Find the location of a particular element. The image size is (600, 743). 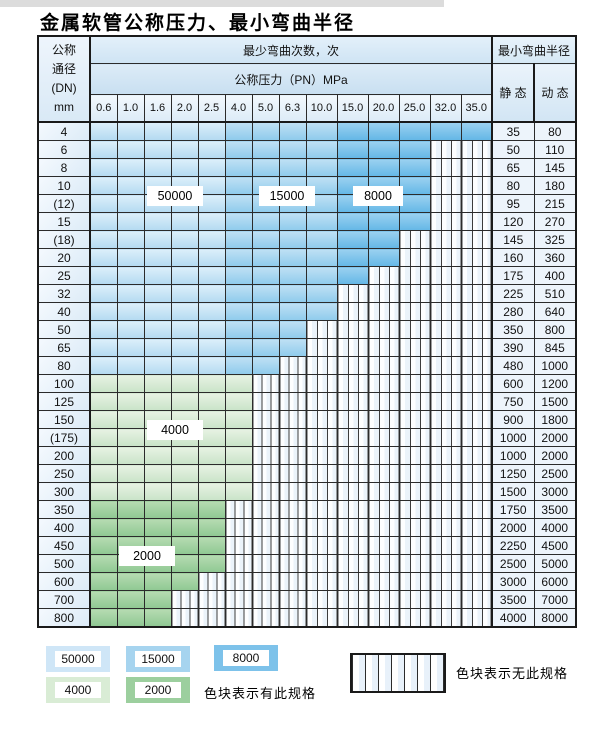

dynamic-radius-value: 5000 is located at coordinates (555, 563).